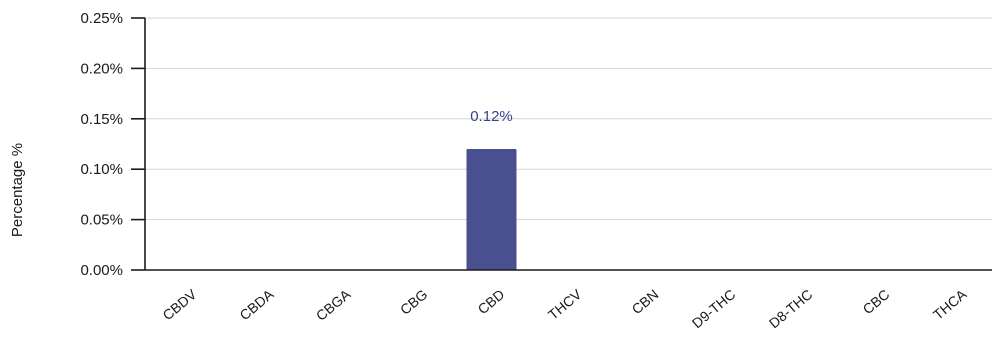  I want to click on y-axis-label: Percentage %, so click(17, 190).